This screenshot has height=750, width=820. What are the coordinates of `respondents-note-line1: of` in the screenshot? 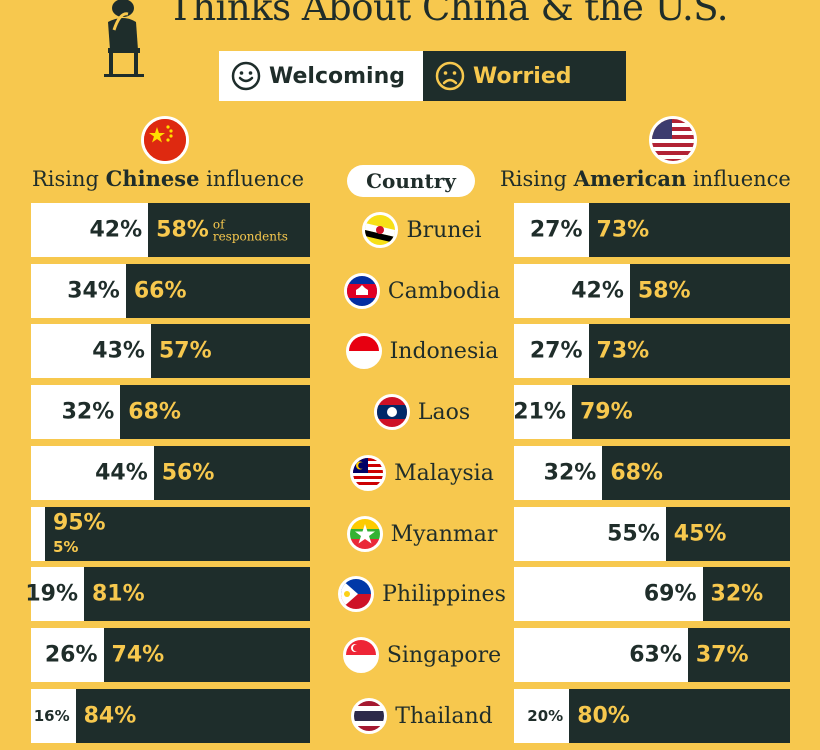 It's located at (218, 224).